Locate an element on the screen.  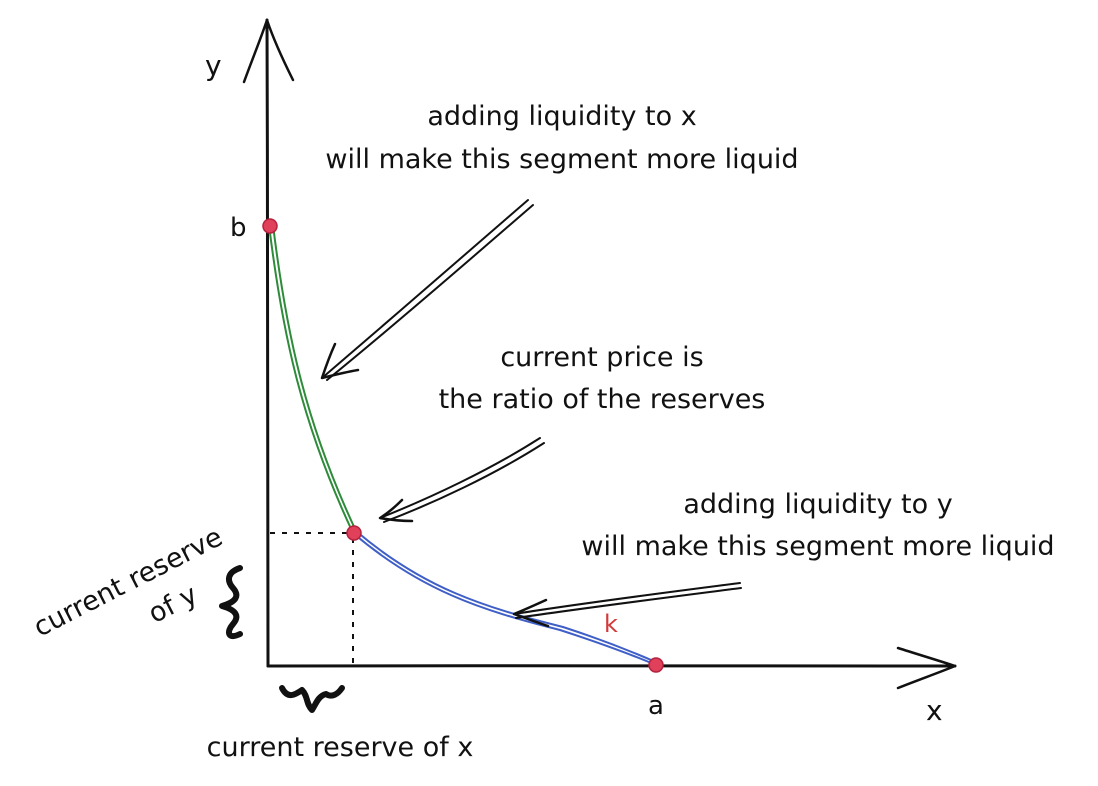
point-a is located at coordinates (656, 665).